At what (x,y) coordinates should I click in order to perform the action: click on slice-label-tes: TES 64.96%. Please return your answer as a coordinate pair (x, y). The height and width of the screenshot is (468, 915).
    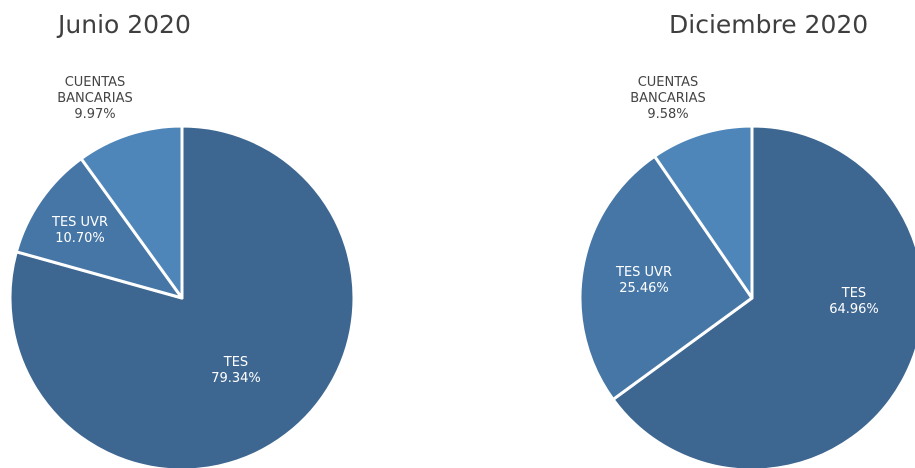
    Looking at the image, I should click on (854, 301).